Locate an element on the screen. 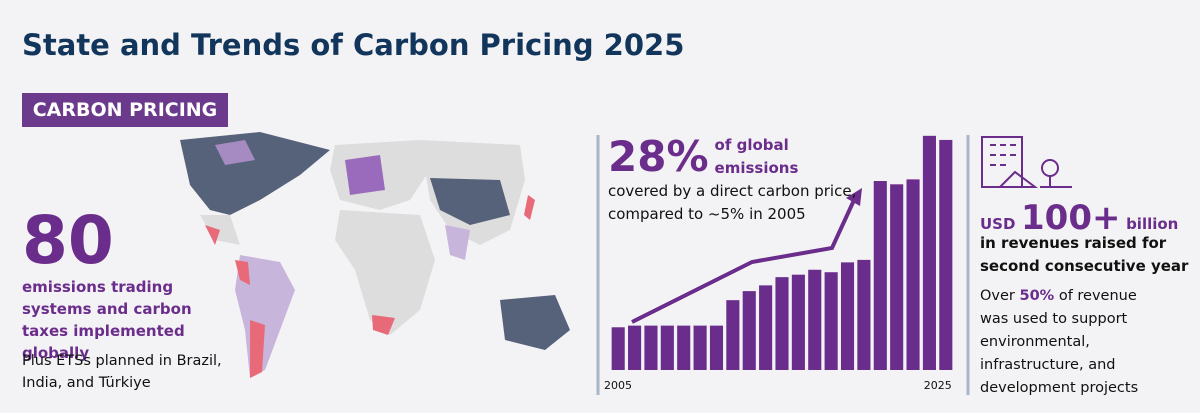 This screenshot has width=1200, height=413. section-badge: CARBON PRICING is located at coordinates (125, 110).